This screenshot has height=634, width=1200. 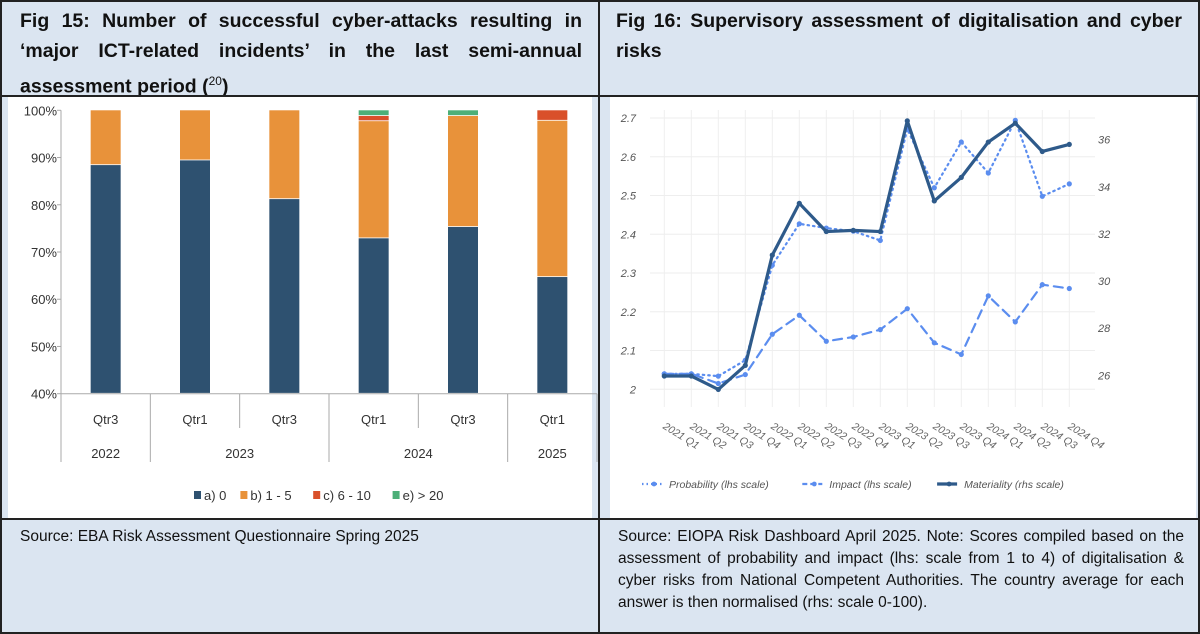 What do you see at coordinates (628, 352) in the screenshot?
I see `left-axis-tick-label: 2.1` at bounding box center [628, 352].